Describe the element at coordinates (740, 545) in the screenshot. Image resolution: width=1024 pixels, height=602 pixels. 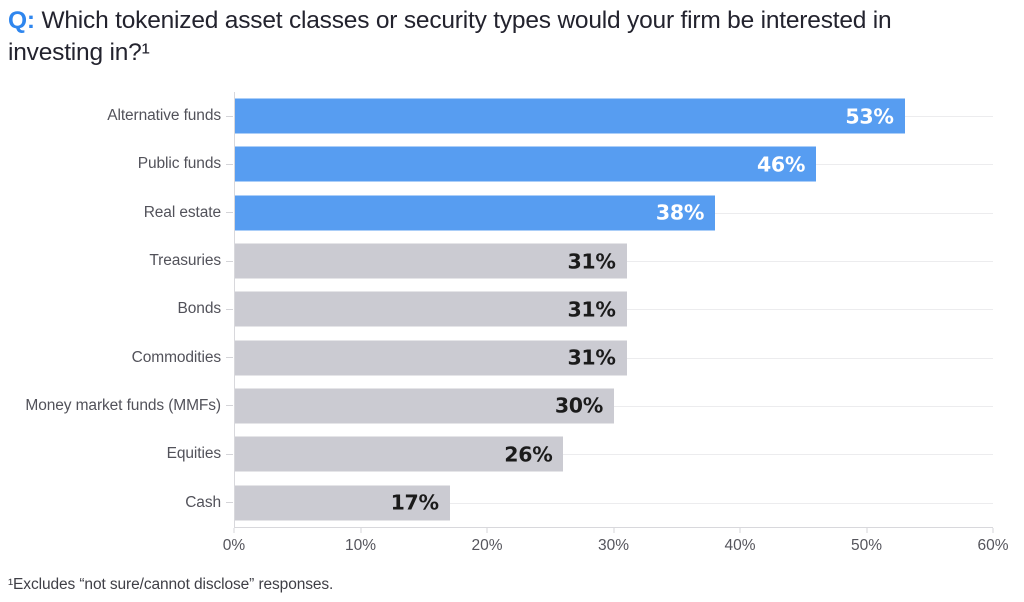
I see `x-axis-tick-label: 40%` at that location.